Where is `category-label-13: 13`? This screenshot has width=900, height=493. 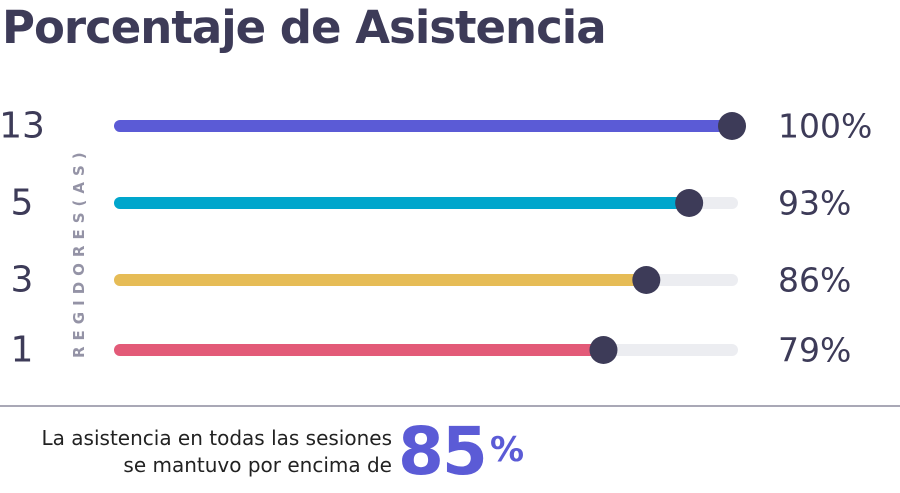 category-label-13: 13 is located at coordinates (22, 126).